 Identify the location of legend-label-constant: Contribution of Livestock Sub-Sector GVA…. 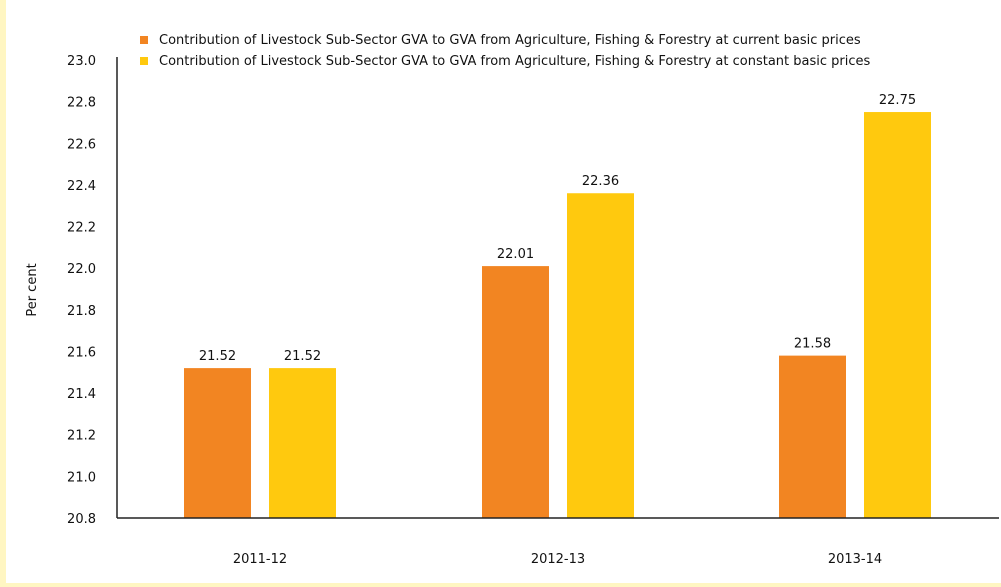
(515, 61).